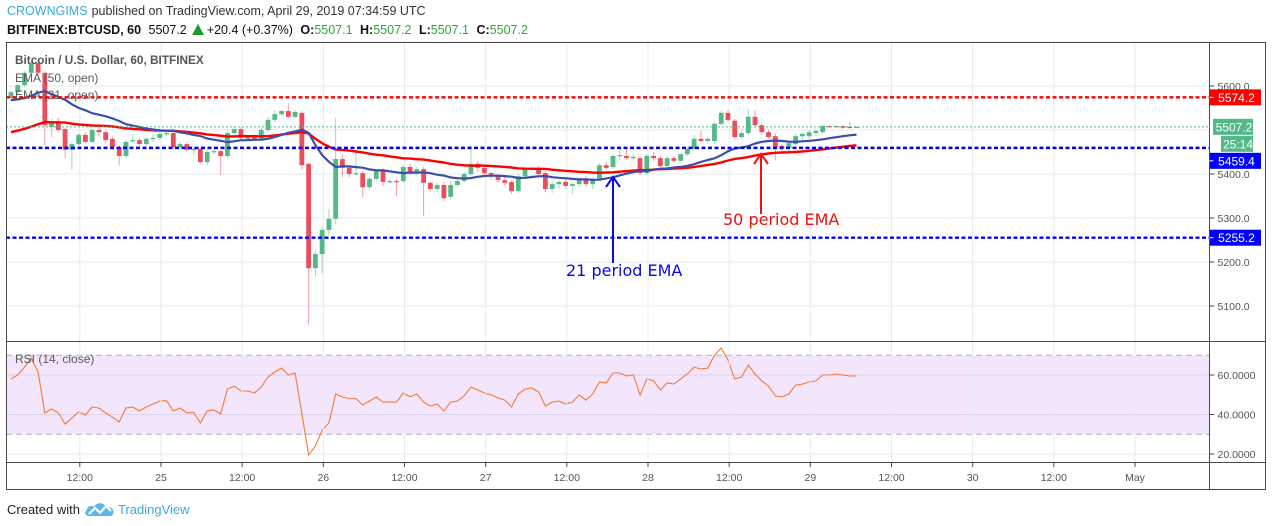 The image size is (1274, 526). Describe the element at coordinates (323, 478) in the screenshot. I see `time-axis-label: 26` at that location.